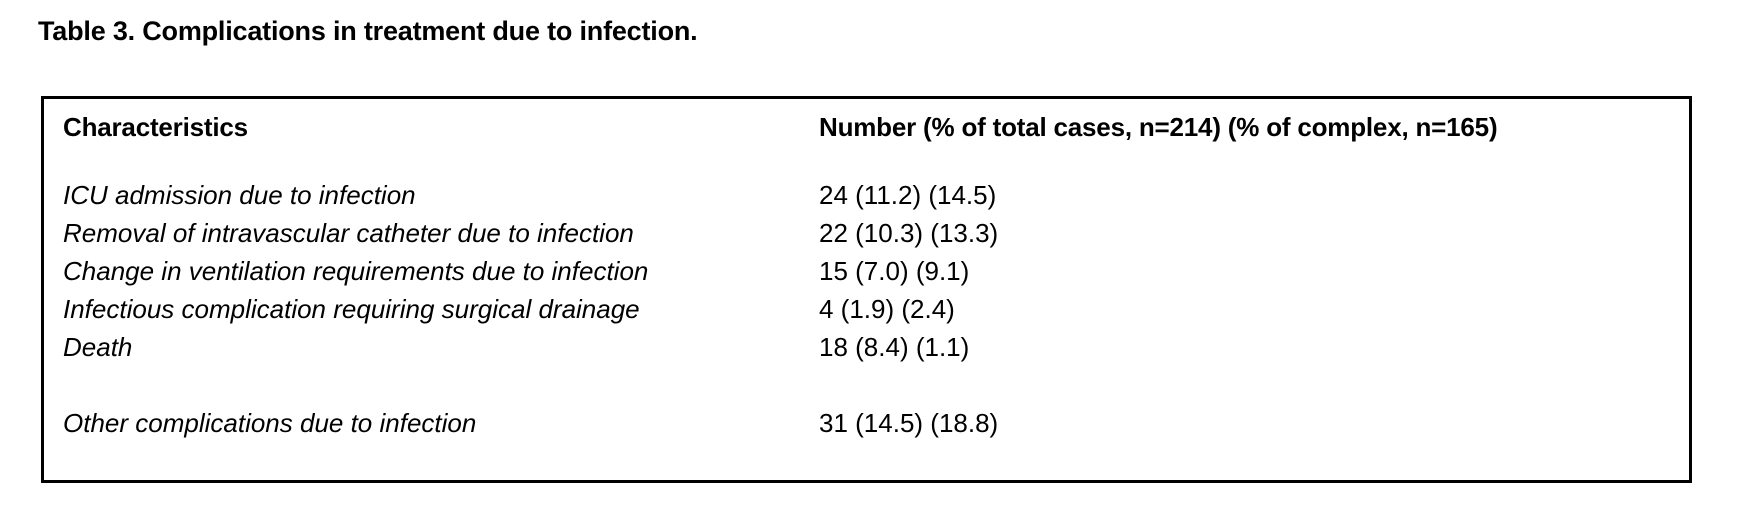 The height and width of the screenshot is (522, 1758). What do you see at coordinates (871, 385) in the screenshot?
I see `group-spacer` at bounding box center [871, 385].